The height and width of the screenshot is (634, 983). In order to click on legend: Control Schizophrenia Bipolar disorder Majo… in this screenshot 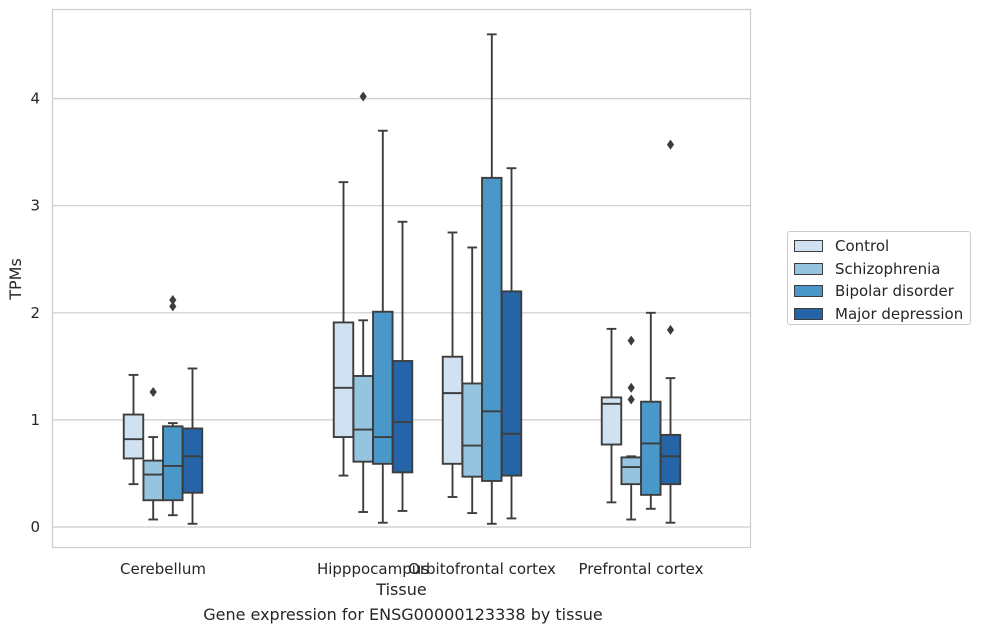, I will do `click(879, 278)`.